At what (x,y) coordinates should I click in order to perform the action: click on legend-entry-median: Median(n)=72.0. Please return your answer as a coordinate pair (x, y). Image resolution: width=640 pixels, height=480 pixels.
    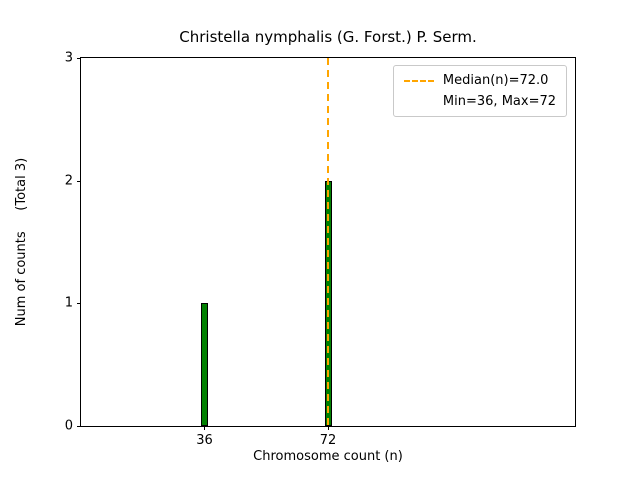
    Looking at the image, I should click on (479, 80).